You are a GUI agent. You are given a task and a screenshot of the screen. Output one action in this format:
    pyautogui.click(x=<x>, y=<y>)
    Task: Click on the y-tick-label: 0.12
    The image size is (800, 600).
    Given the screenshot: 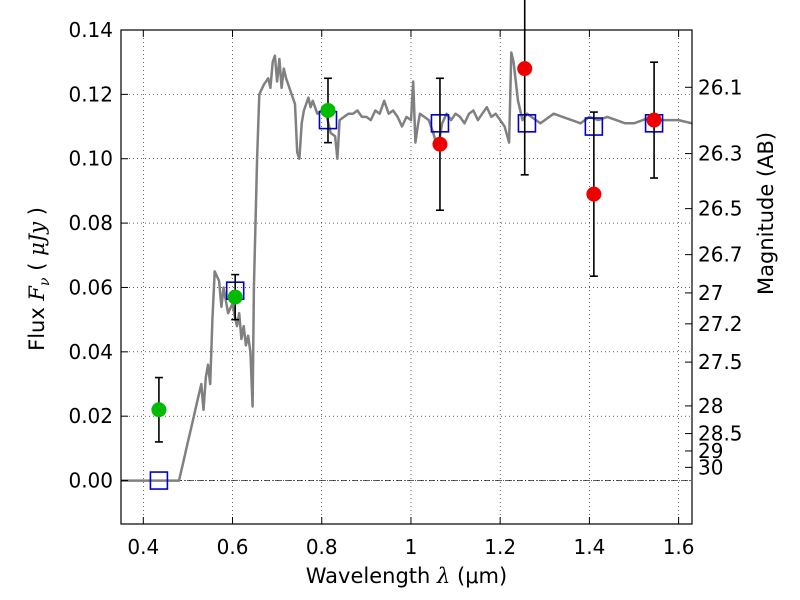 What is the action you would take?
    pyautogui.click(x=90, y=94)
    